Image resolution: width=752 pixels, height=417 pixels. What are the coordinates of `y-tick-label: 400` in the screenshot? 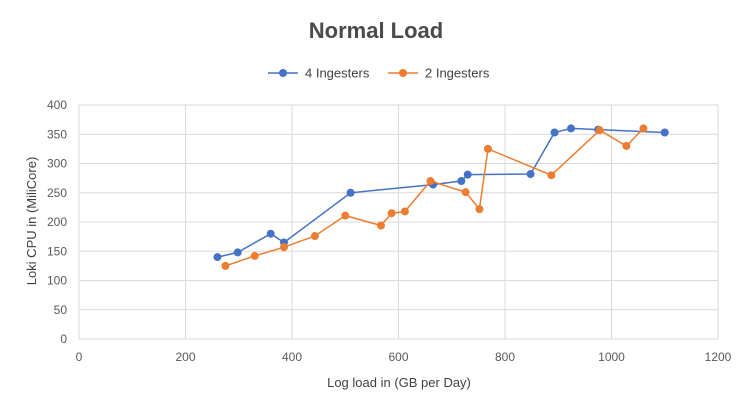 It's located at (57, 105).